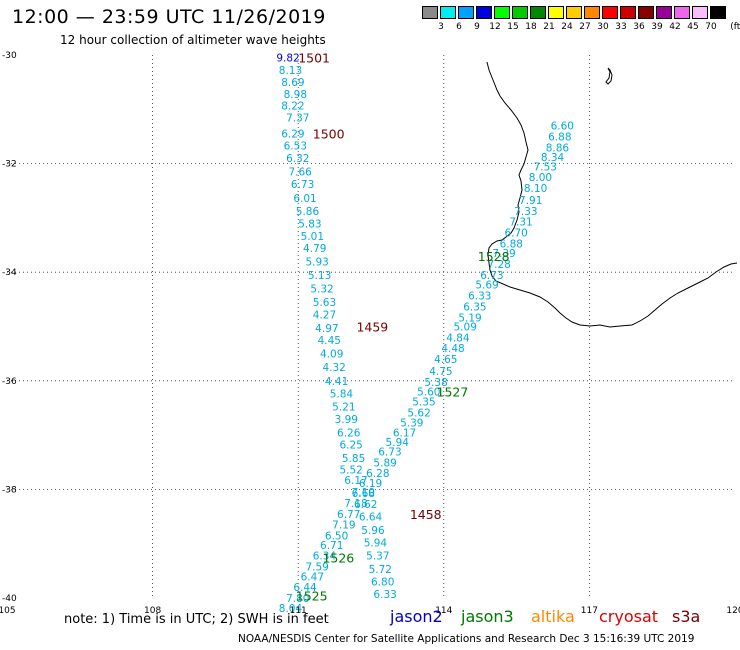  Describe the element at coordinates (515, 234) in the screenshot. I see `wave-height-value: 6.70` at that location.